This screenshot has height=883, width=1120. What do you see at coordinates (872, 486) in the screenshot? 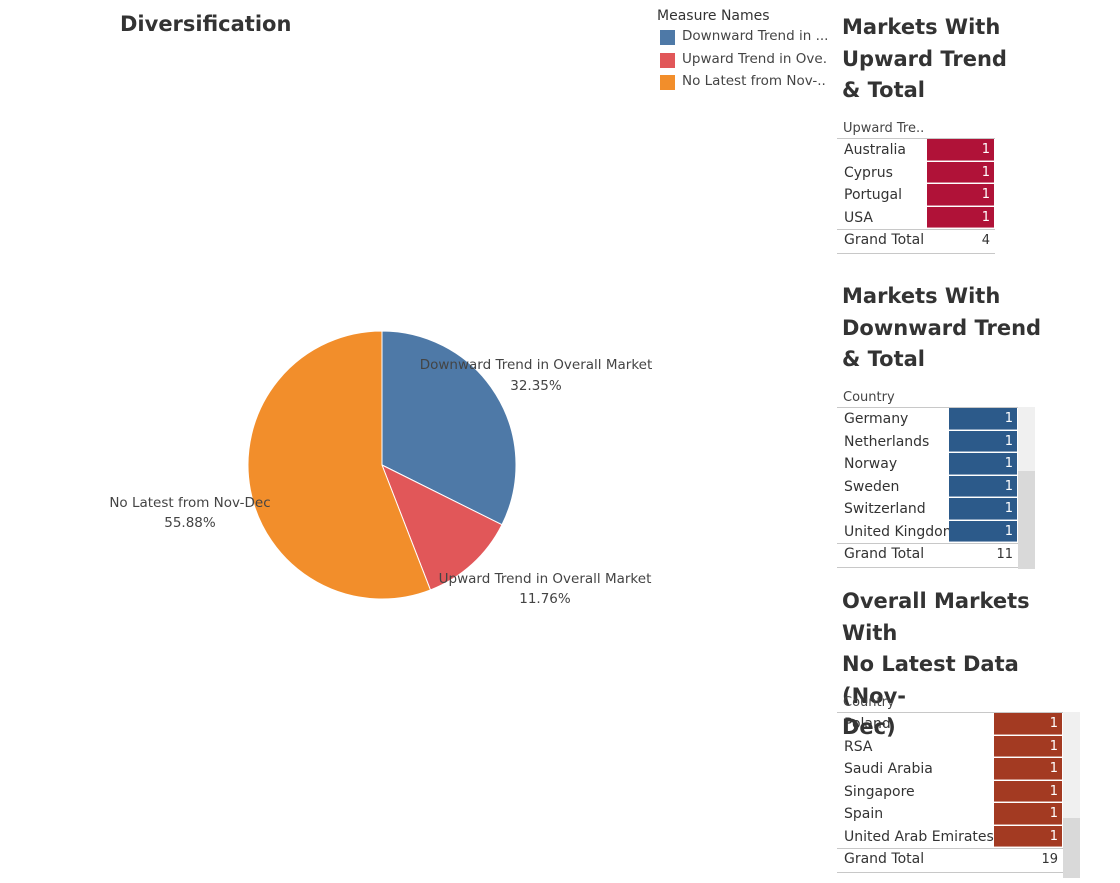
I see `country-name: Sweden` at bounding box center [872, 486].